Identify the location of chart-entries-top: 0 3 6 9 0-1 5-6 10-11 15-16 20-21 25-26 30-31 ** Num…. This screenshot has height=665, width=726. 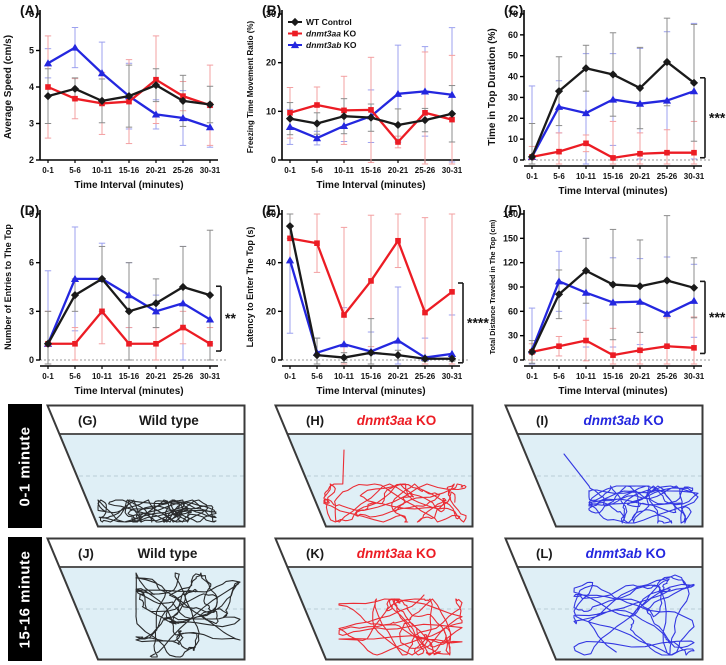
(119, 303).